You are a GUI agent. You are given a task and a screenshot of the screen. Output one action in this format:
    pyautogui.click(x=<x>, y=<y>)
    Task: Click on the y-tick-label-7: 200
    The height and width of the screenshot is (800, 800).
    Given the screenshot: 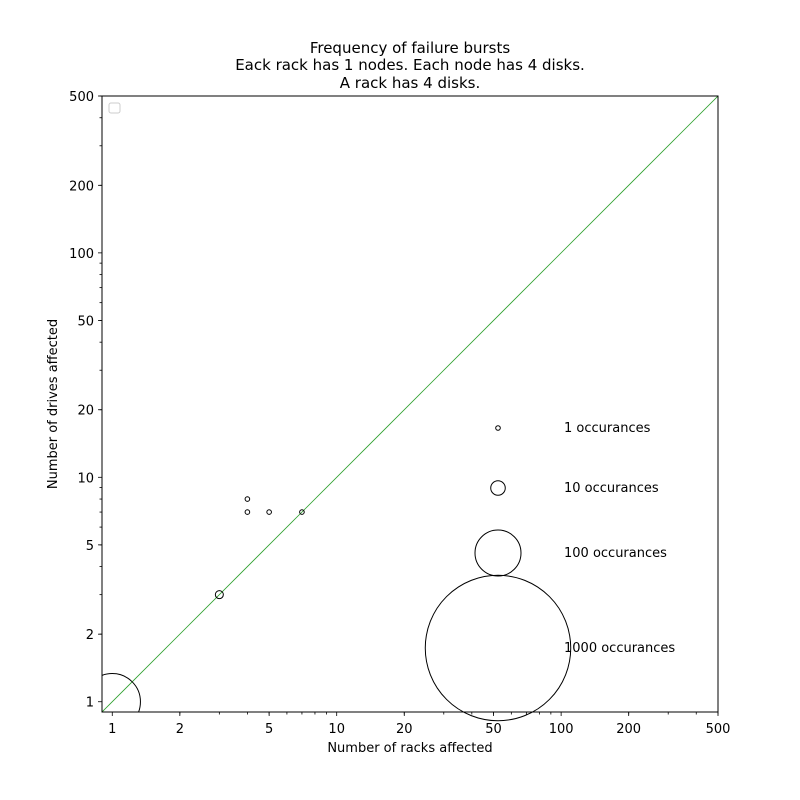 What is the action you would take?
    pyautogui.click(x=81, y=186)
    